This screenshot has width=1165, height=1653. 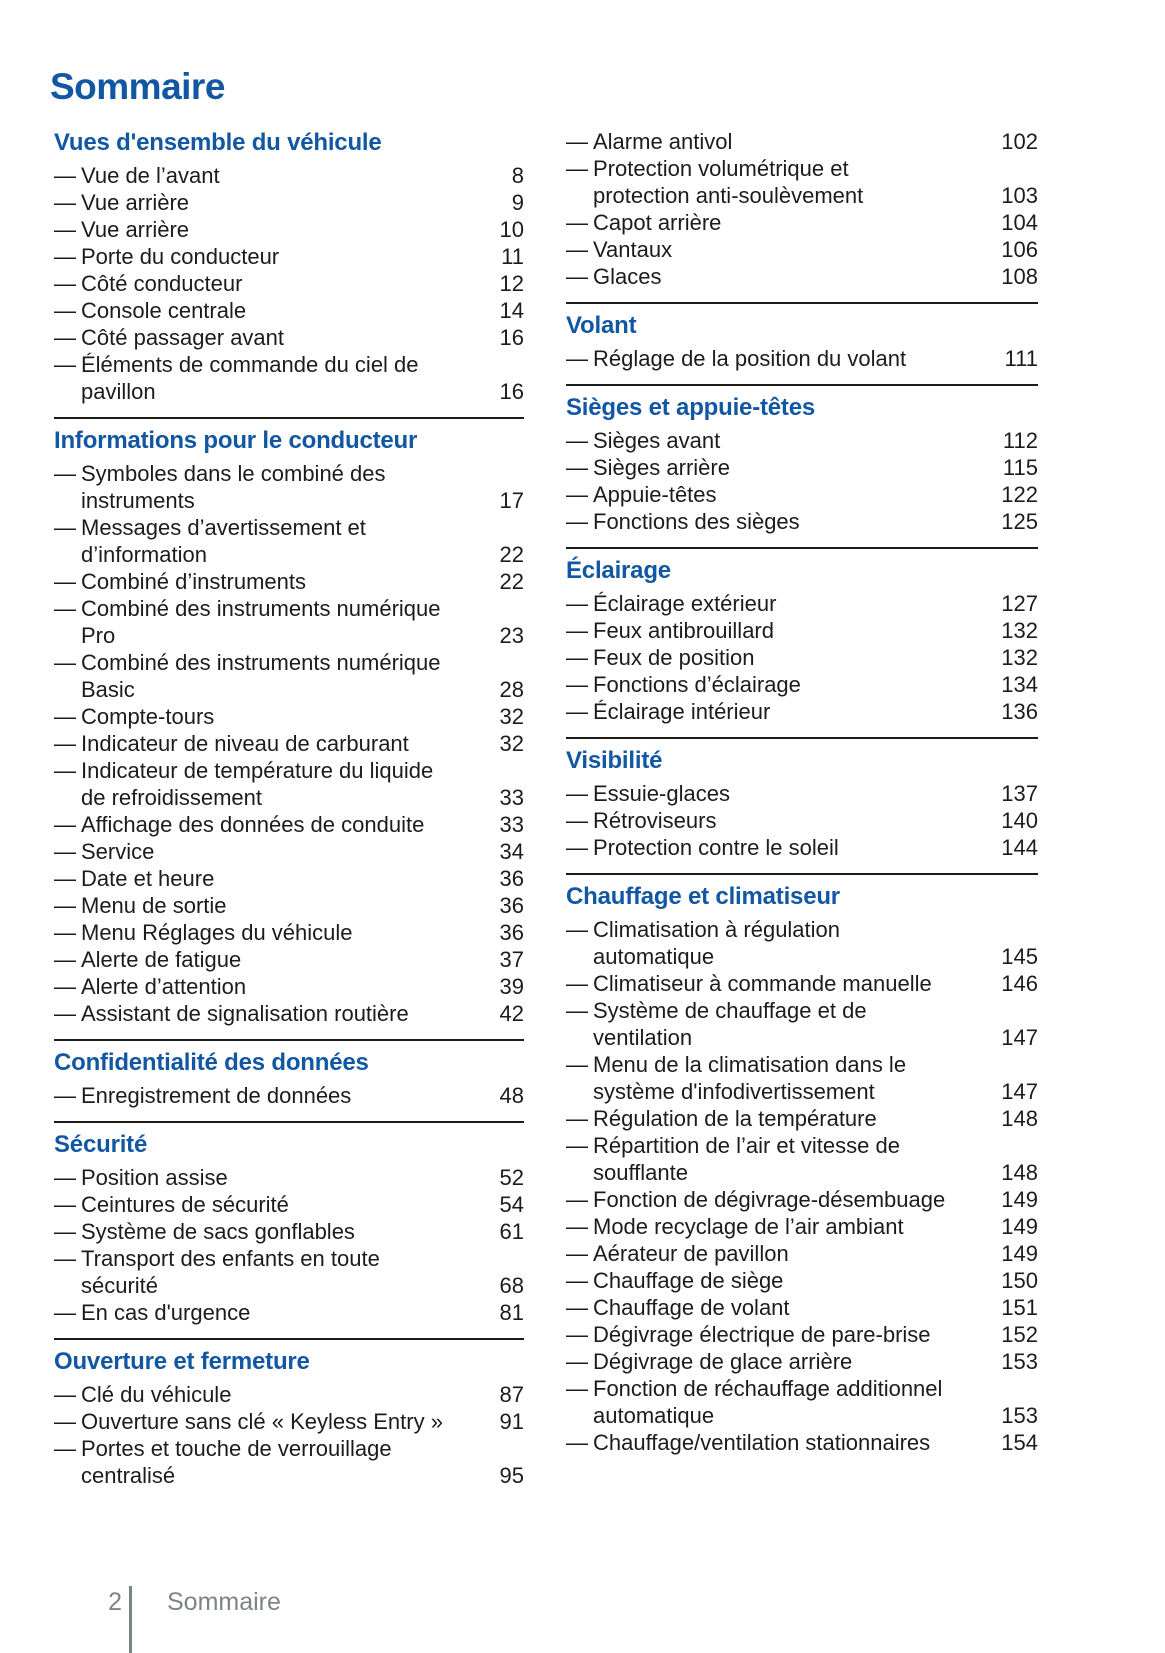 I want to click on item-label: Aérateur de pavillon, so click(x=691, y=1253).